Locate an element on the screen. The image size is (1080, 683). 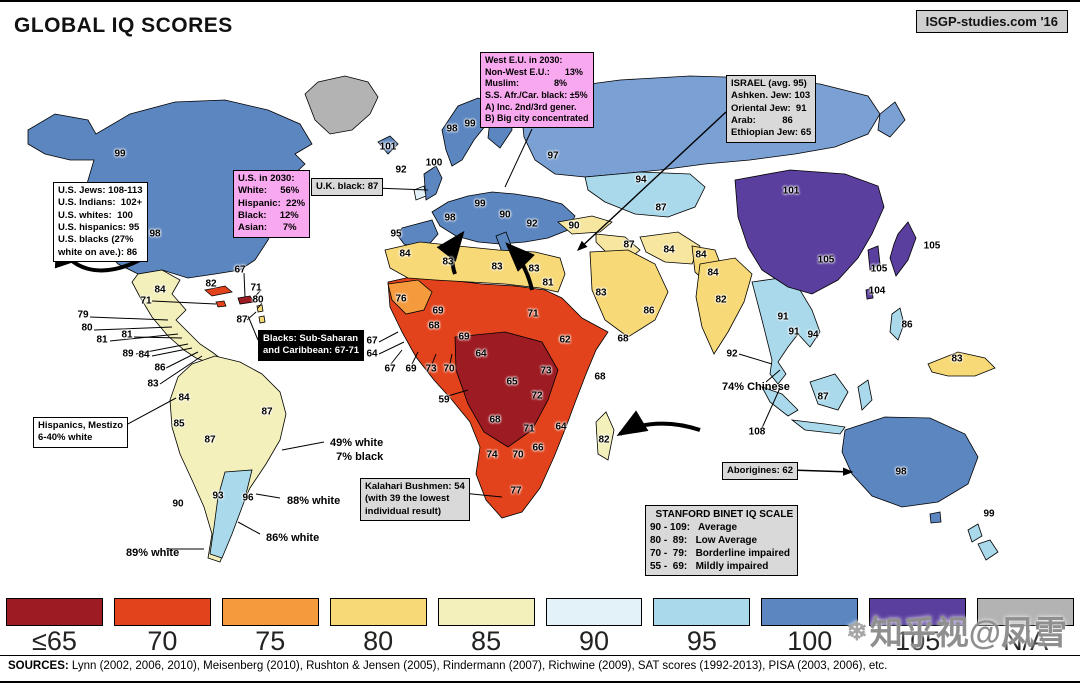
legend-item-80: 80 is located at coordinates (378, 626).